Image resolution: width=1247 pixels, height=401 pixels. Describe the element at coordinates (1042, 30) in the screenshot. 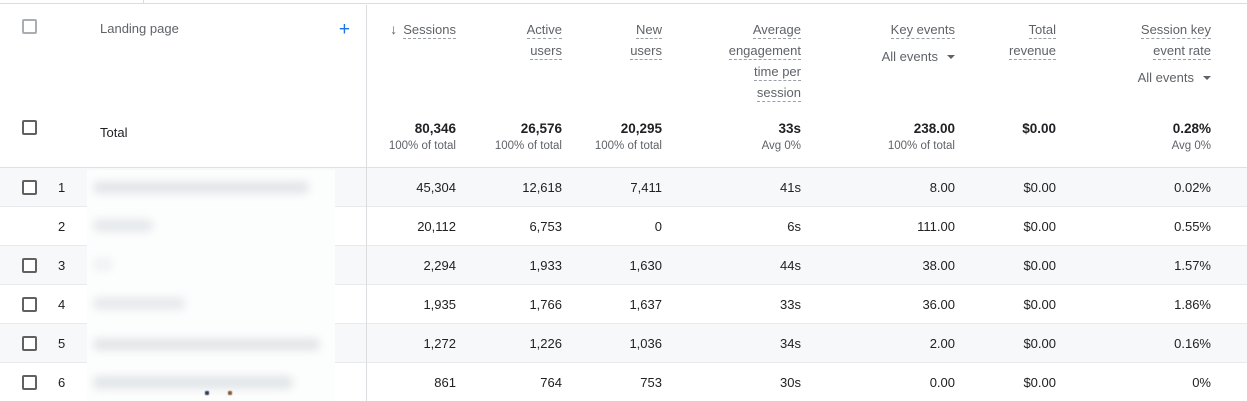

I see `column-header-label: Total` at that location.